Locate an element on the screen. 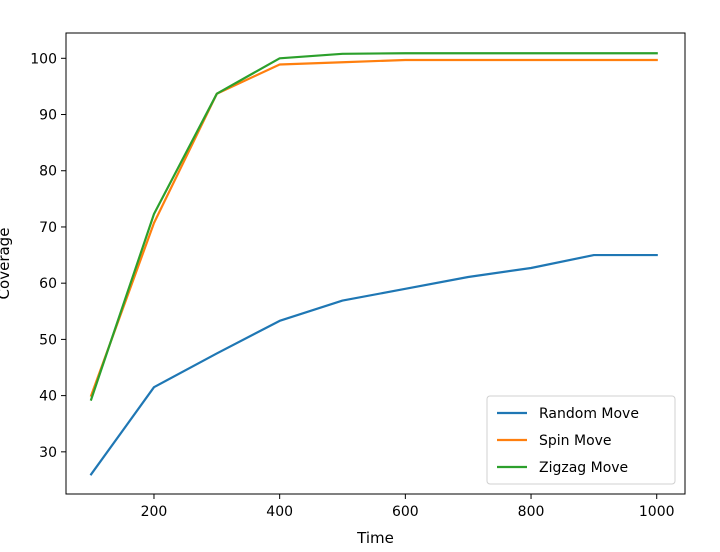 The image size is (720, 552). legend-box is located at coordinates (581, 440).